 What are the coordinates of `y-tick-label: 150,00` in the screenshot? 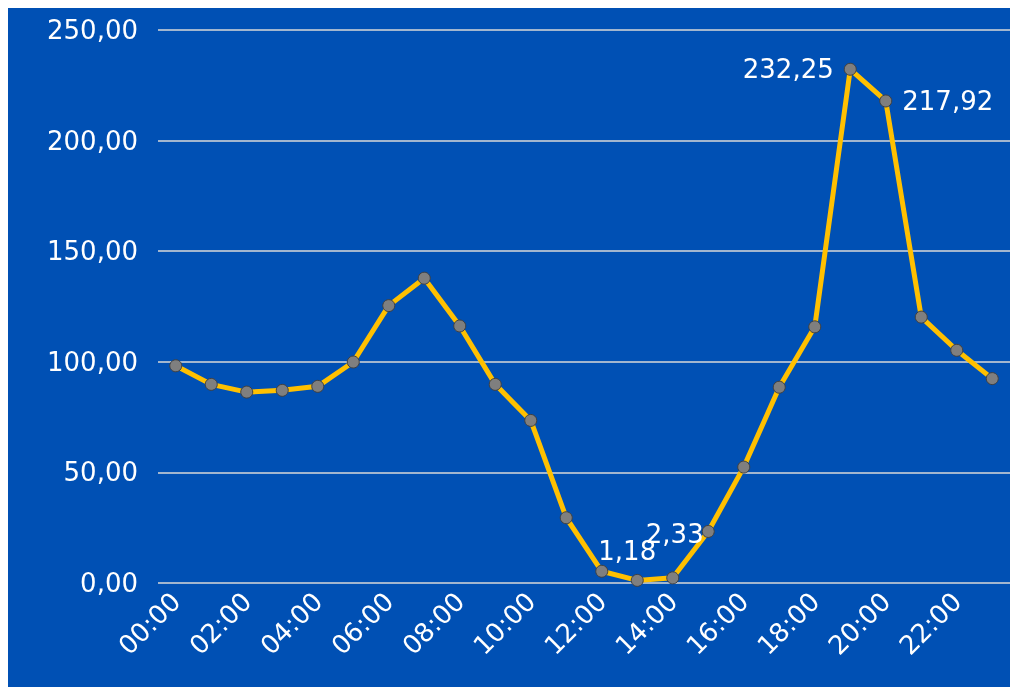 It's located at (92, 251).